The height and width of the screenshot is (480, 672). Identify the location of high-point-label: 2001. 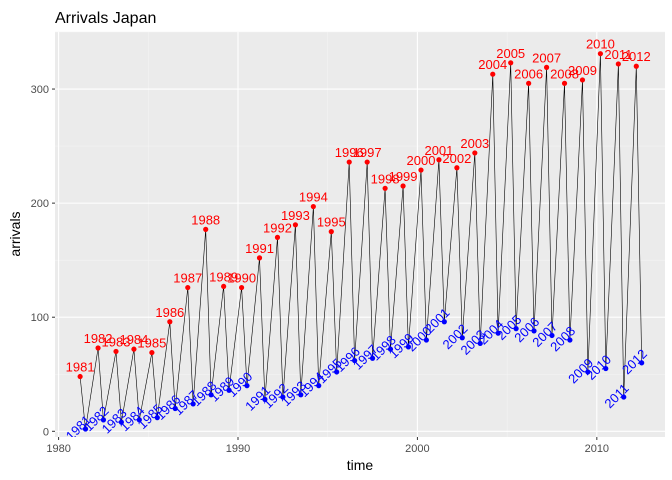
(438, 150).